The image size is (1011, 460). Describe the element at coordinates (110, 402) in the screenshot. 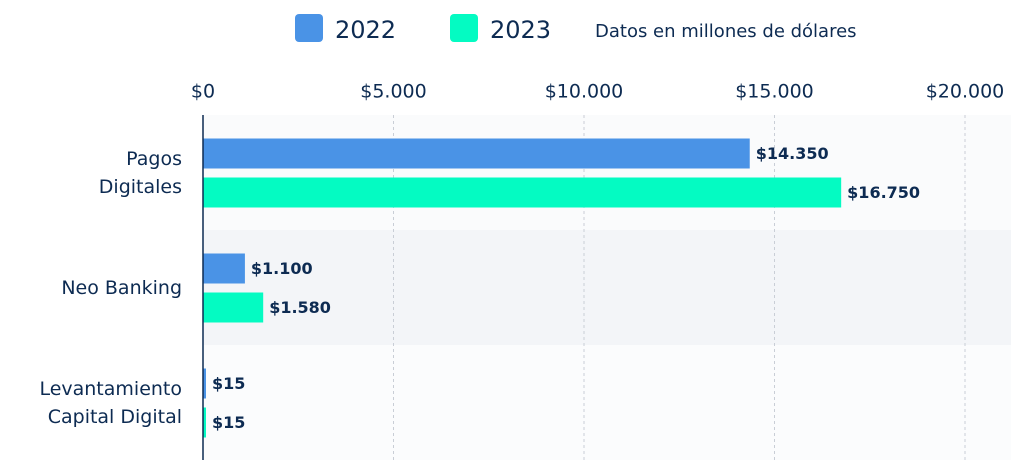

I see `y-tick-label: Levantamiento Capital Digital` at that location.